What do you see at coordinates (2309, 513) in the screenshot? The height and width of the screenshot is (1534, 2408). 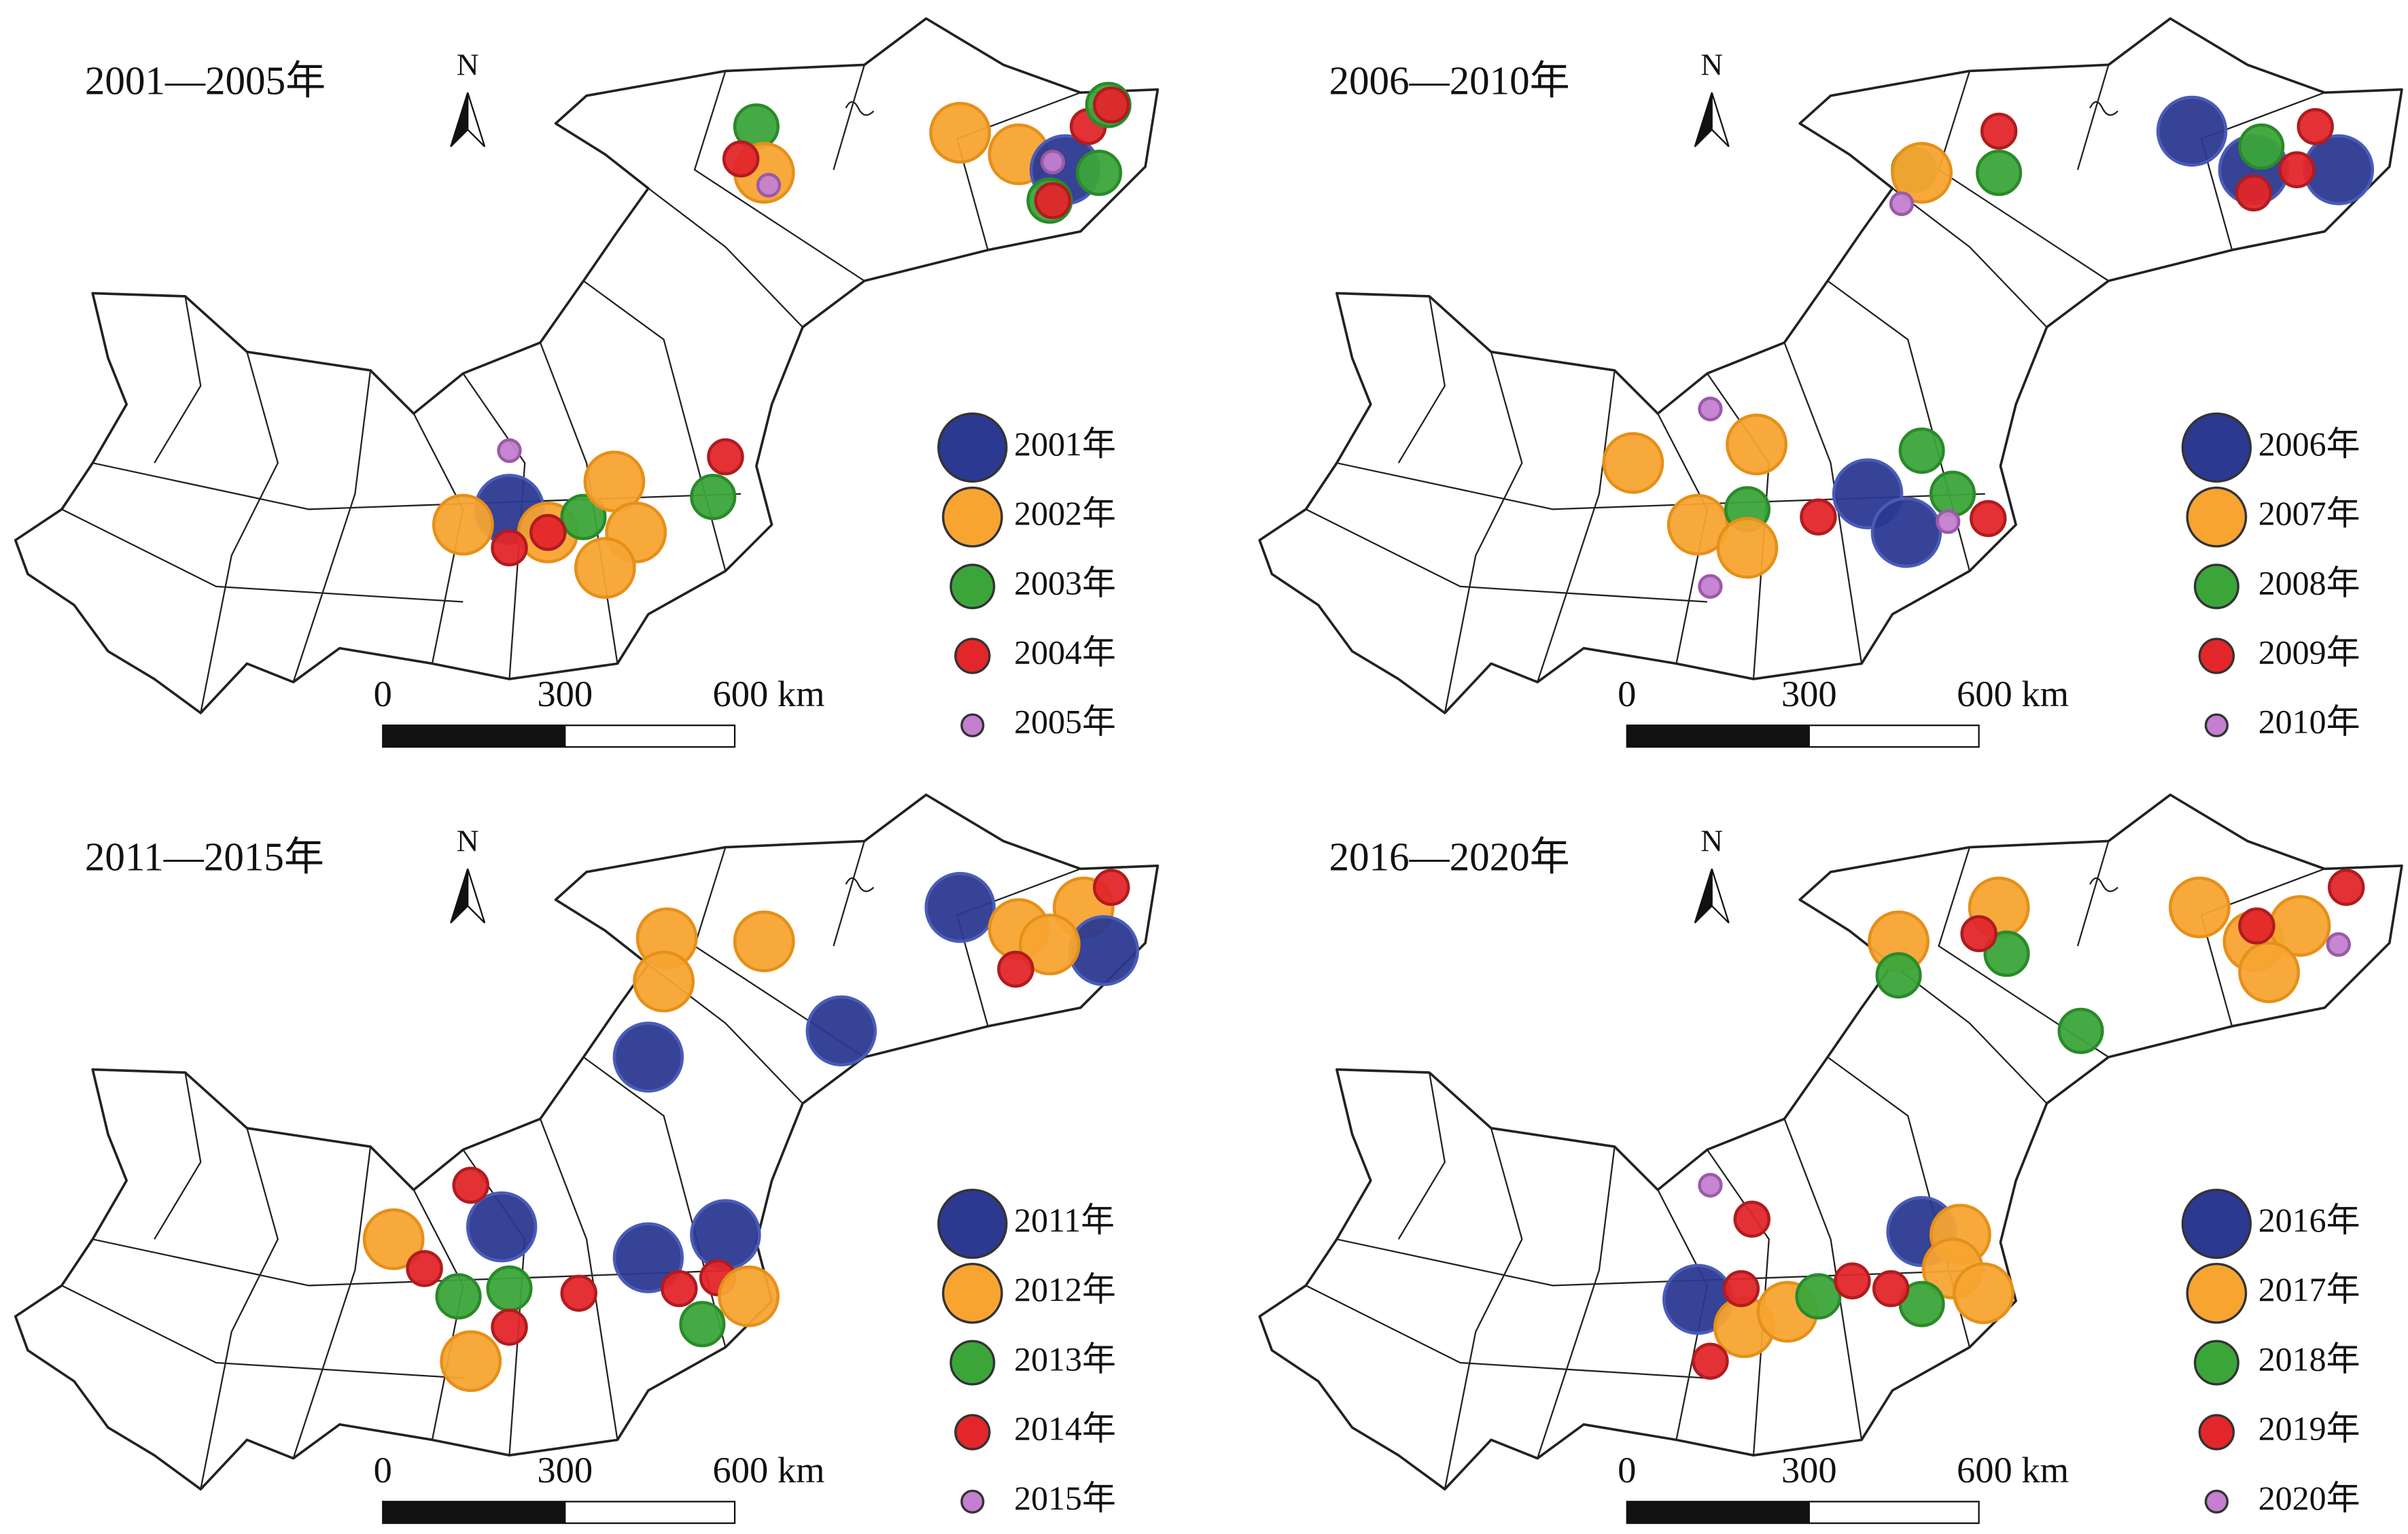 I see `legend-label: 2007年` at bounding box center [2309, 513].